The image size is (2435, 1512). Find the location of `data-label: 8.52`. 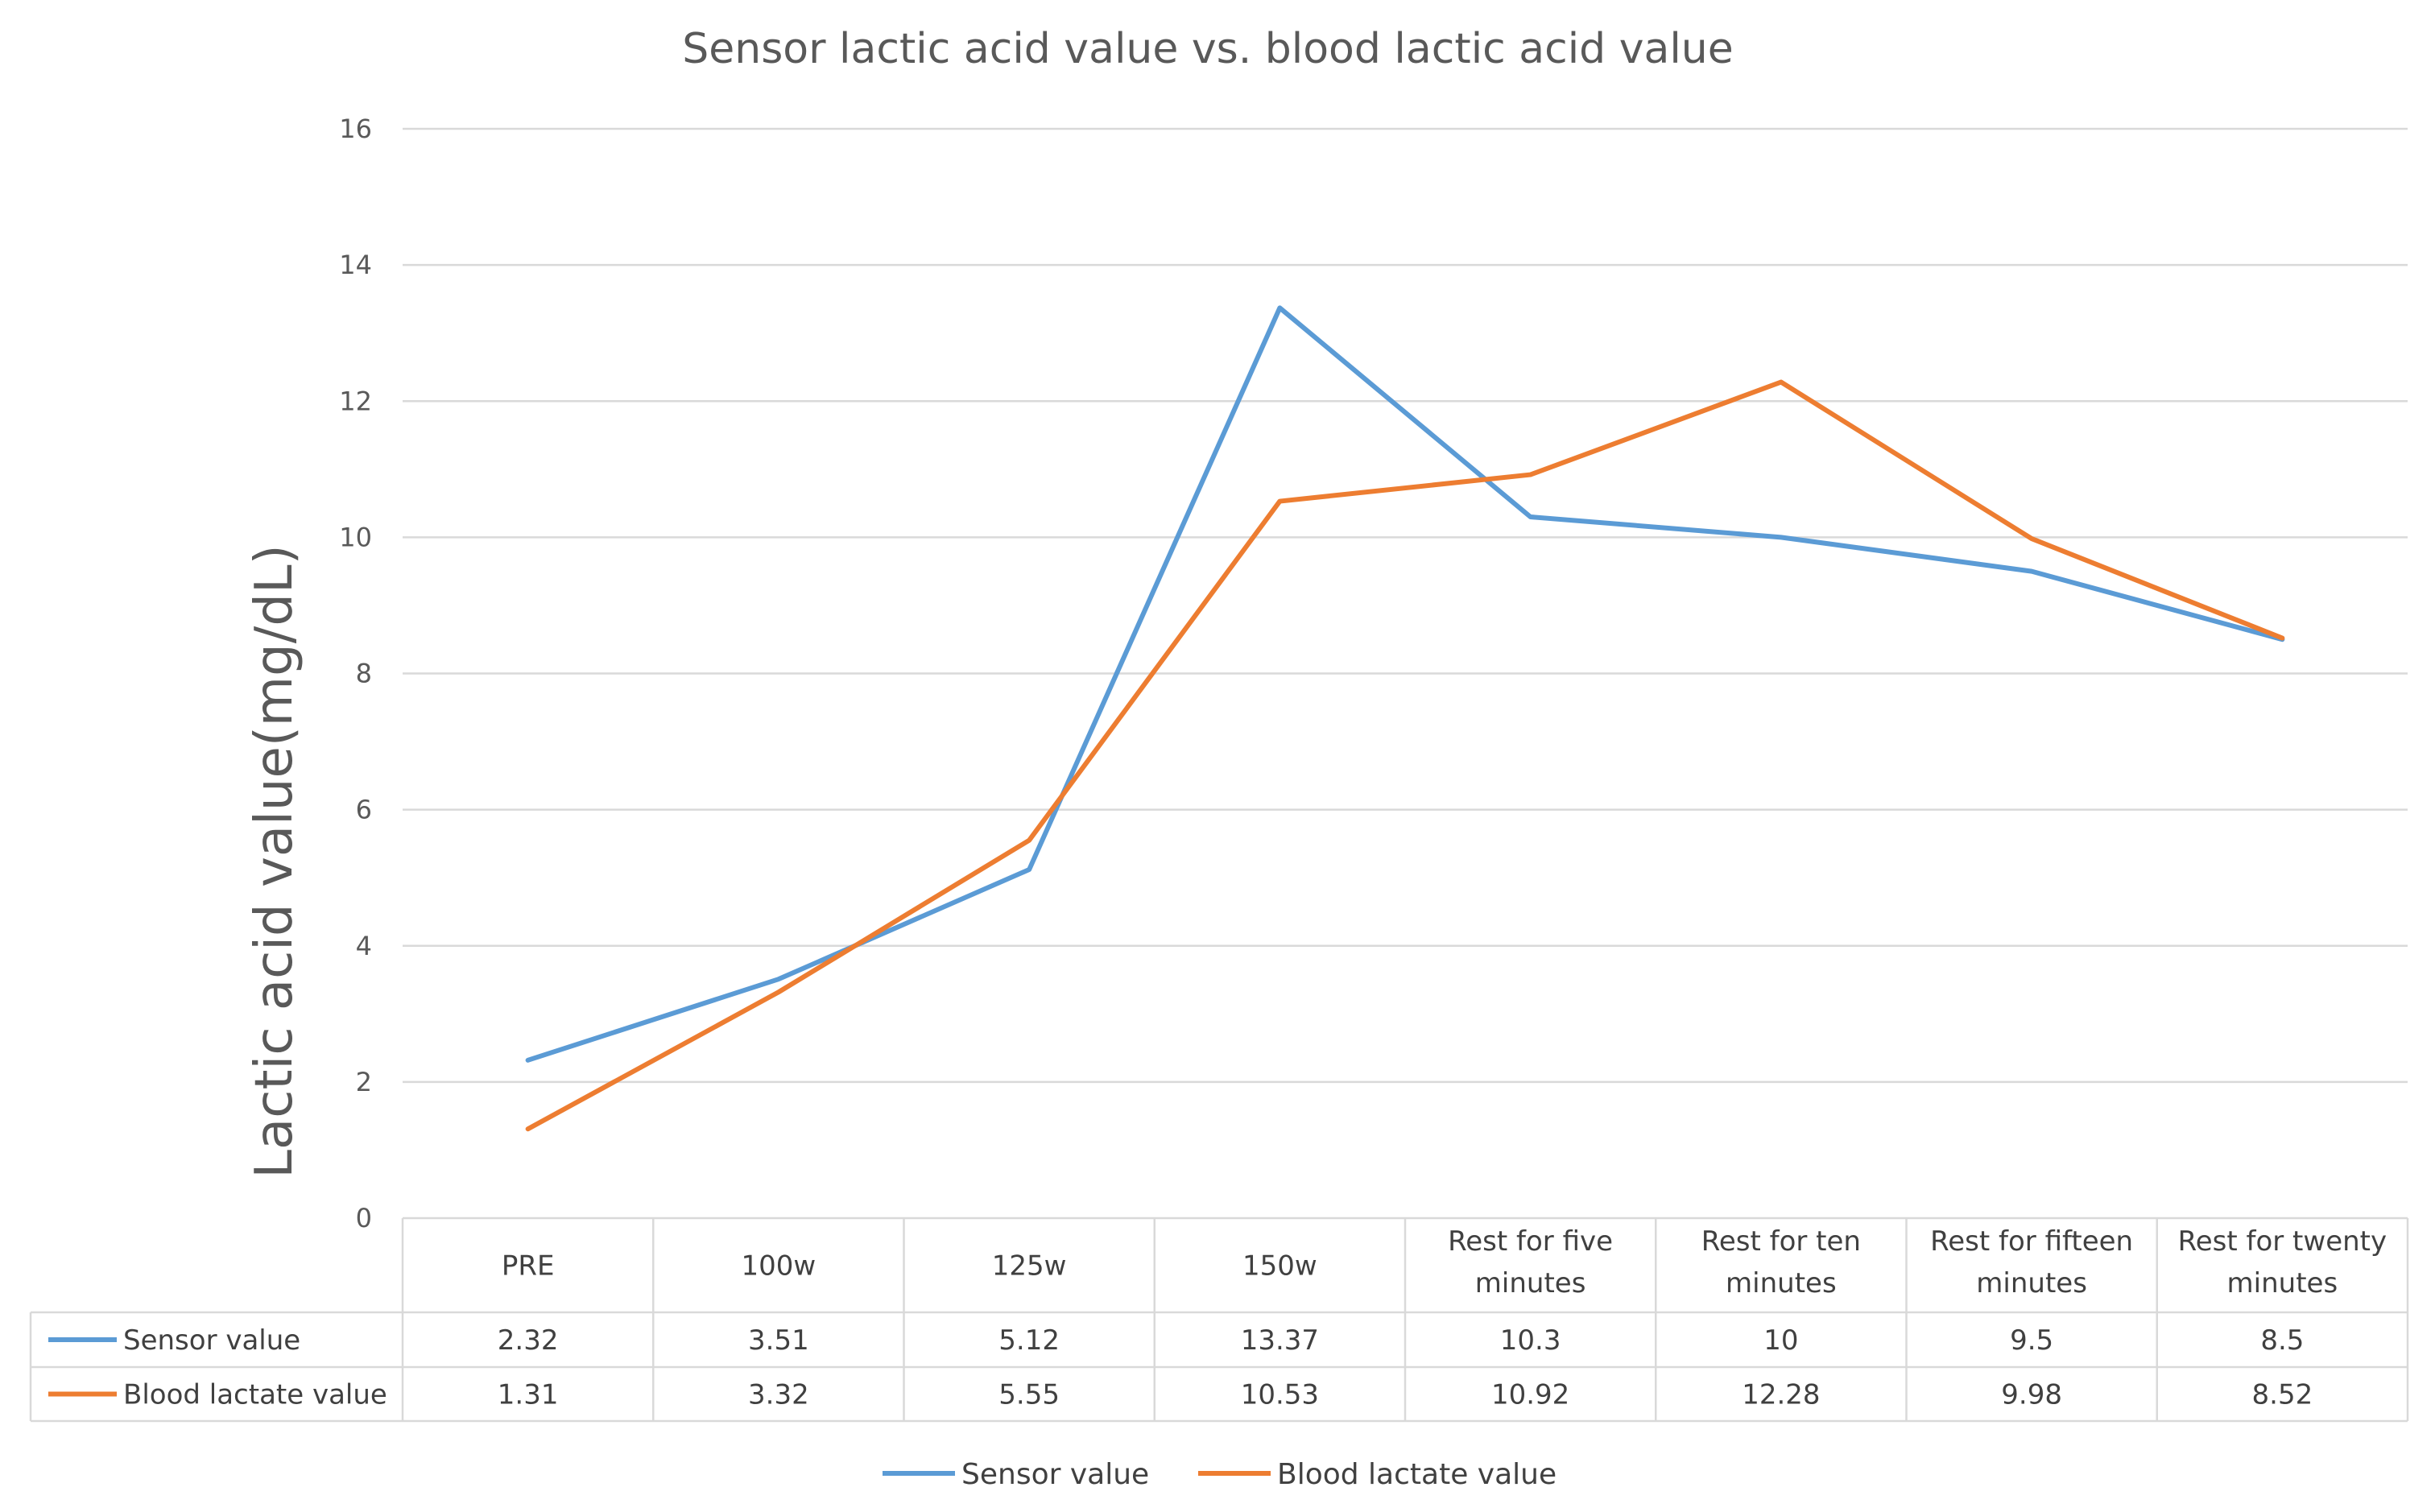

data-label: 8.52 is located at coordinates (2282, 1395).